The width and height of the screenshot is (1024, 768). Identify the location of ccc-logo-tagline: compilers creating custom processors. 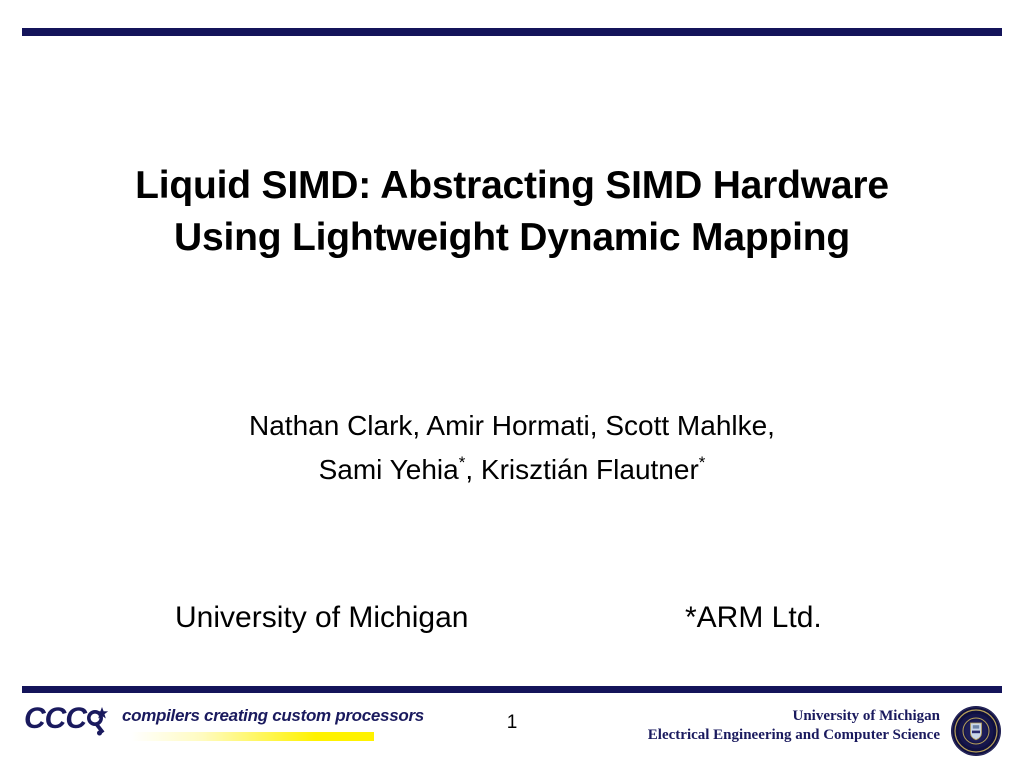
(273, 715).